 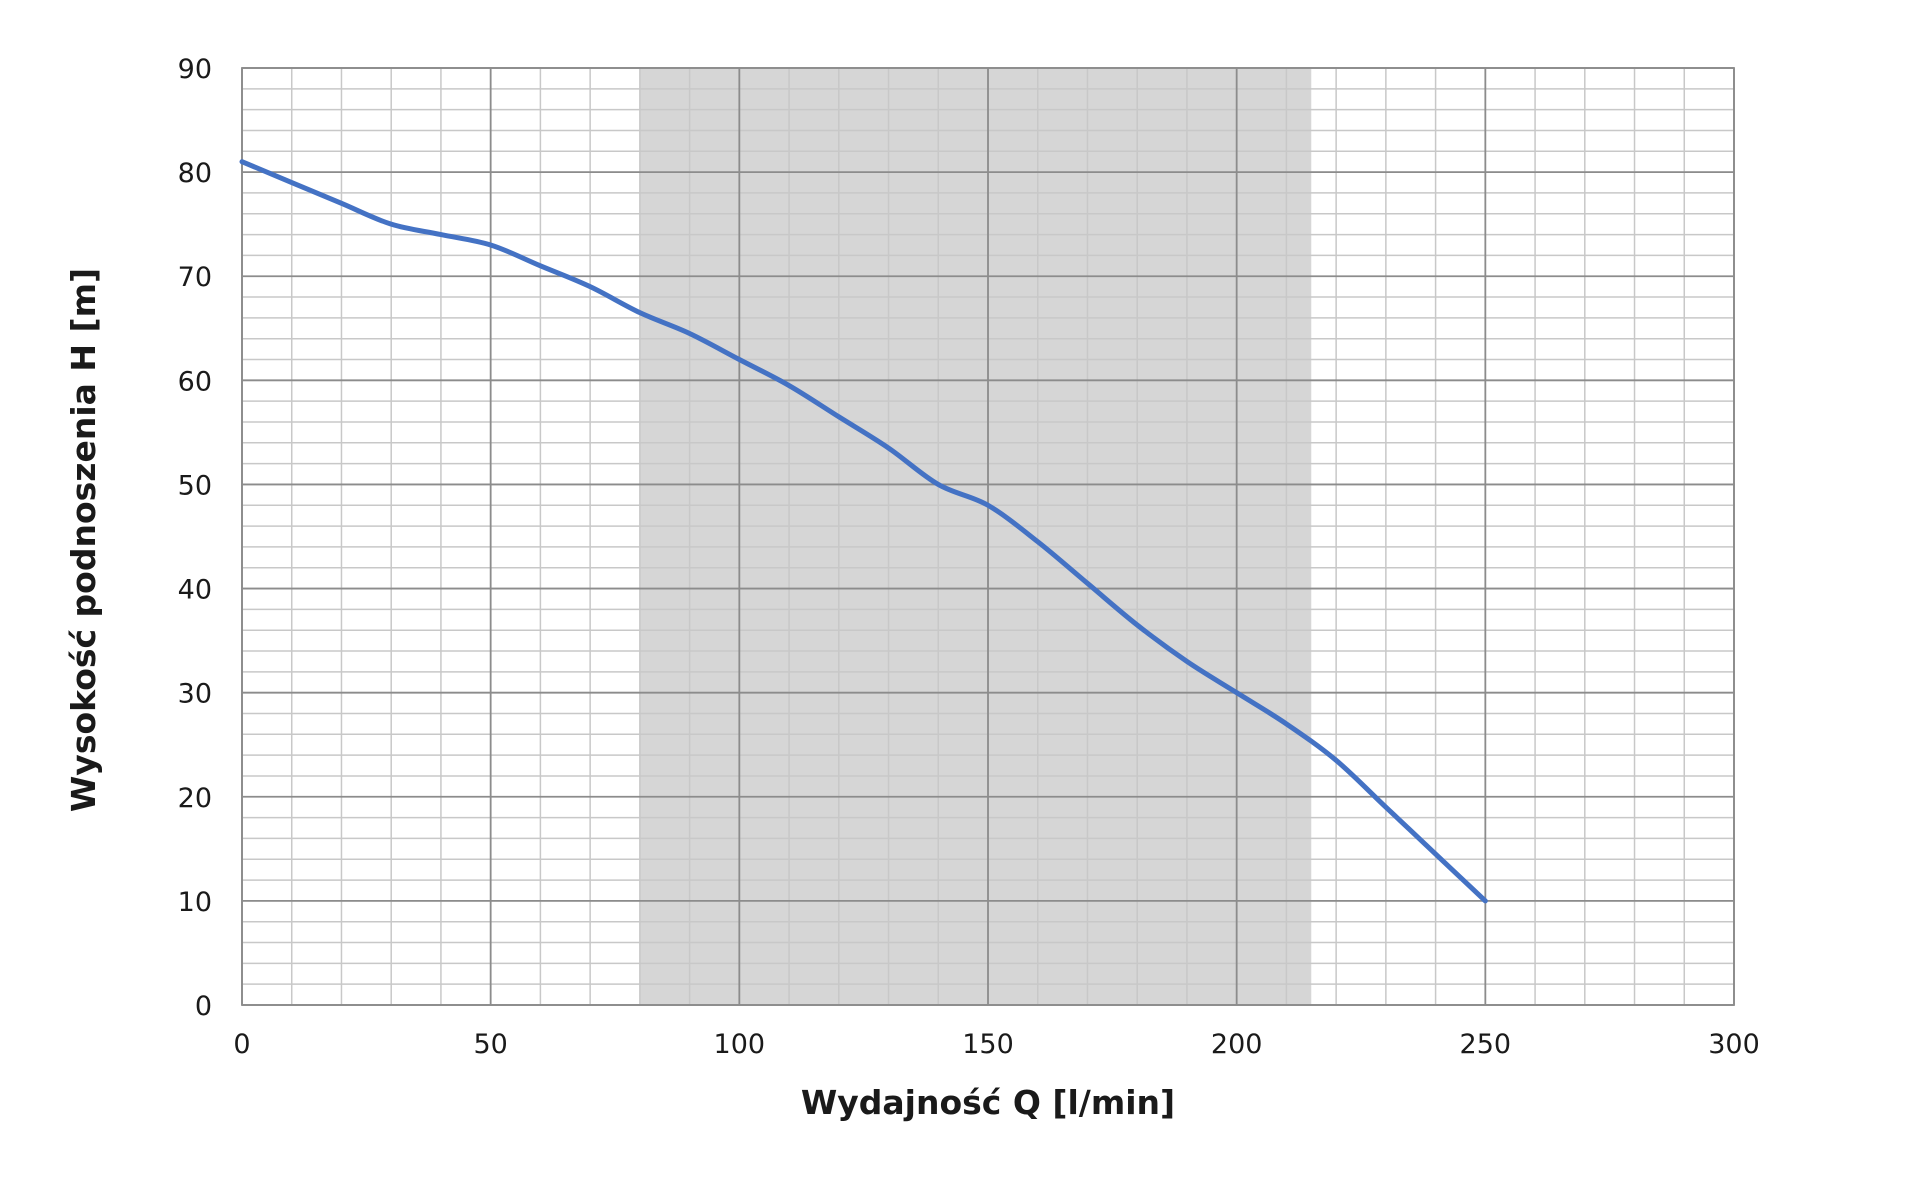 What do you see at coordinates (203, 1006) in the screenshot?
I see `y-tick-label: 0` at bounding box center [203, 1006].